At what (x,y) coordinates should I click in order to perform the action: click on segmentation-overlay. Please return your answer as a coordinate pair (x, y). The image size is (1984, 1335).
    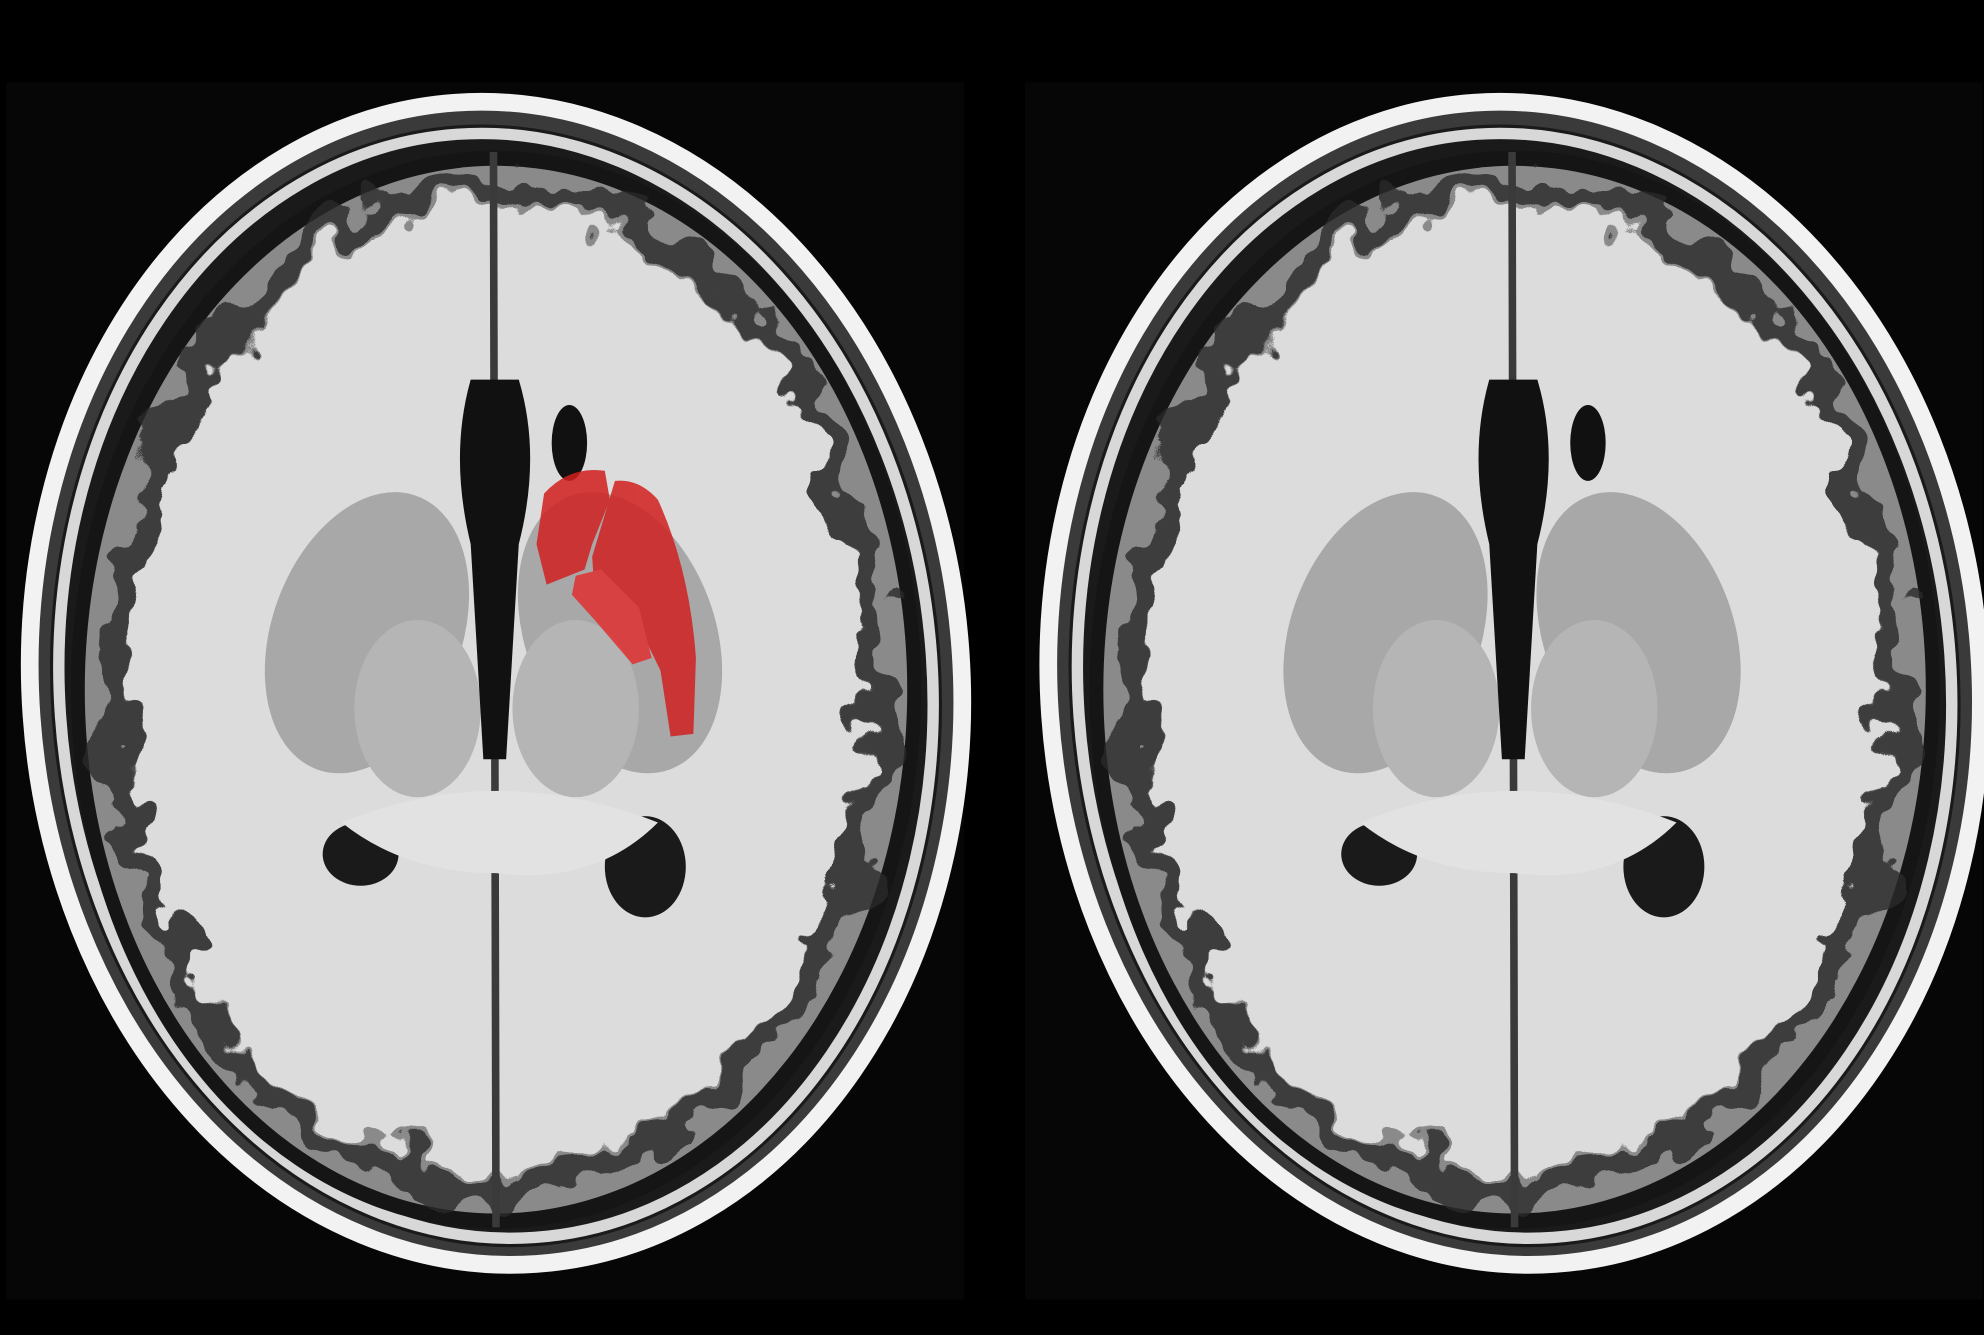
    Looking at the image, I should click on (616, 603).